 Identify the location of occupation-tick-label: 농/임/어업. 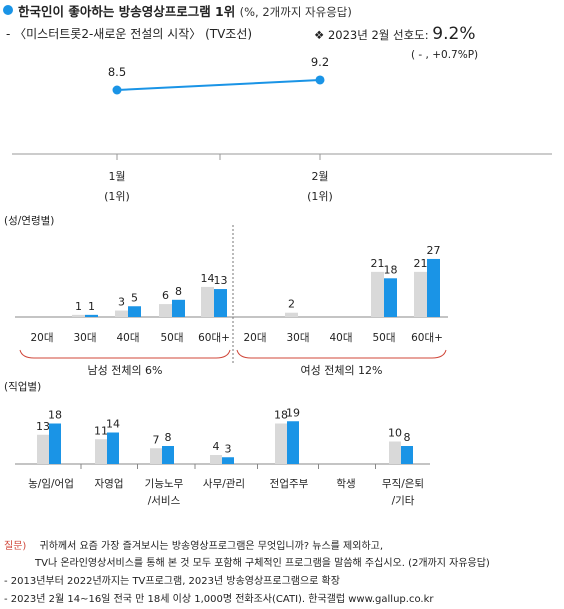
(51, 483).